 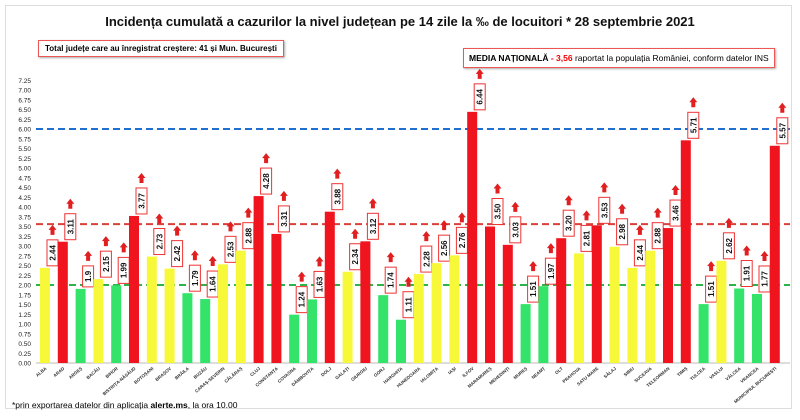 What do you see at coordinates (552, 58) in the screenshot?
I see `dash: -` at bounding box center [552, 58].